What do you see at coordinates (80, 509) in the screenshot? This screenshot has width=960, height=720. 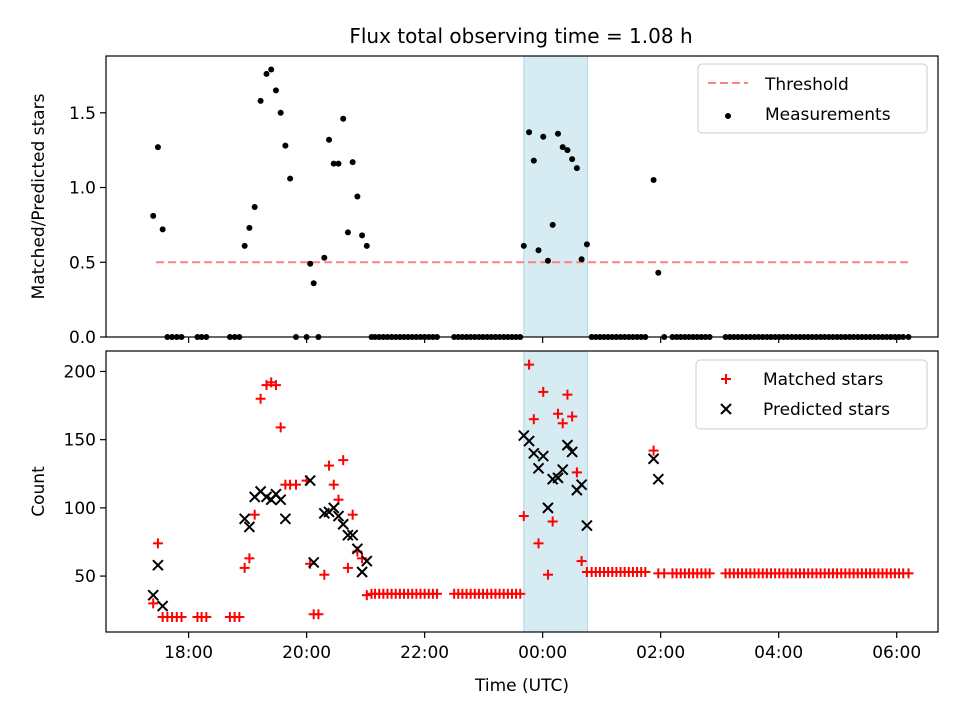 I see `y-tick-label: 100` at bounding box center [80, 509].